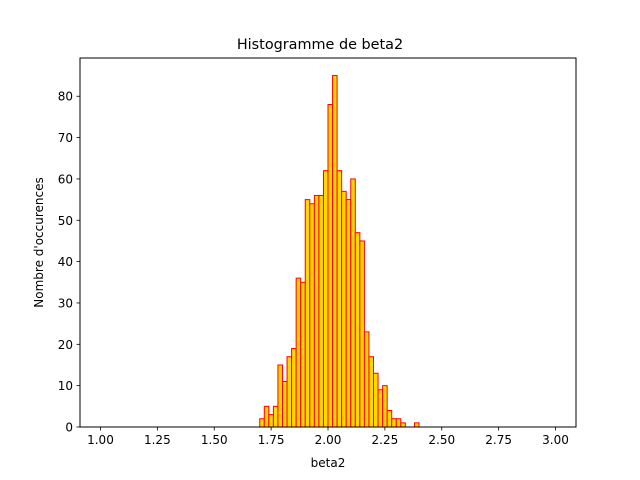 This screenshot has width=640, height=480. I want to click on y-tick-label: 40, so click(65, 262).